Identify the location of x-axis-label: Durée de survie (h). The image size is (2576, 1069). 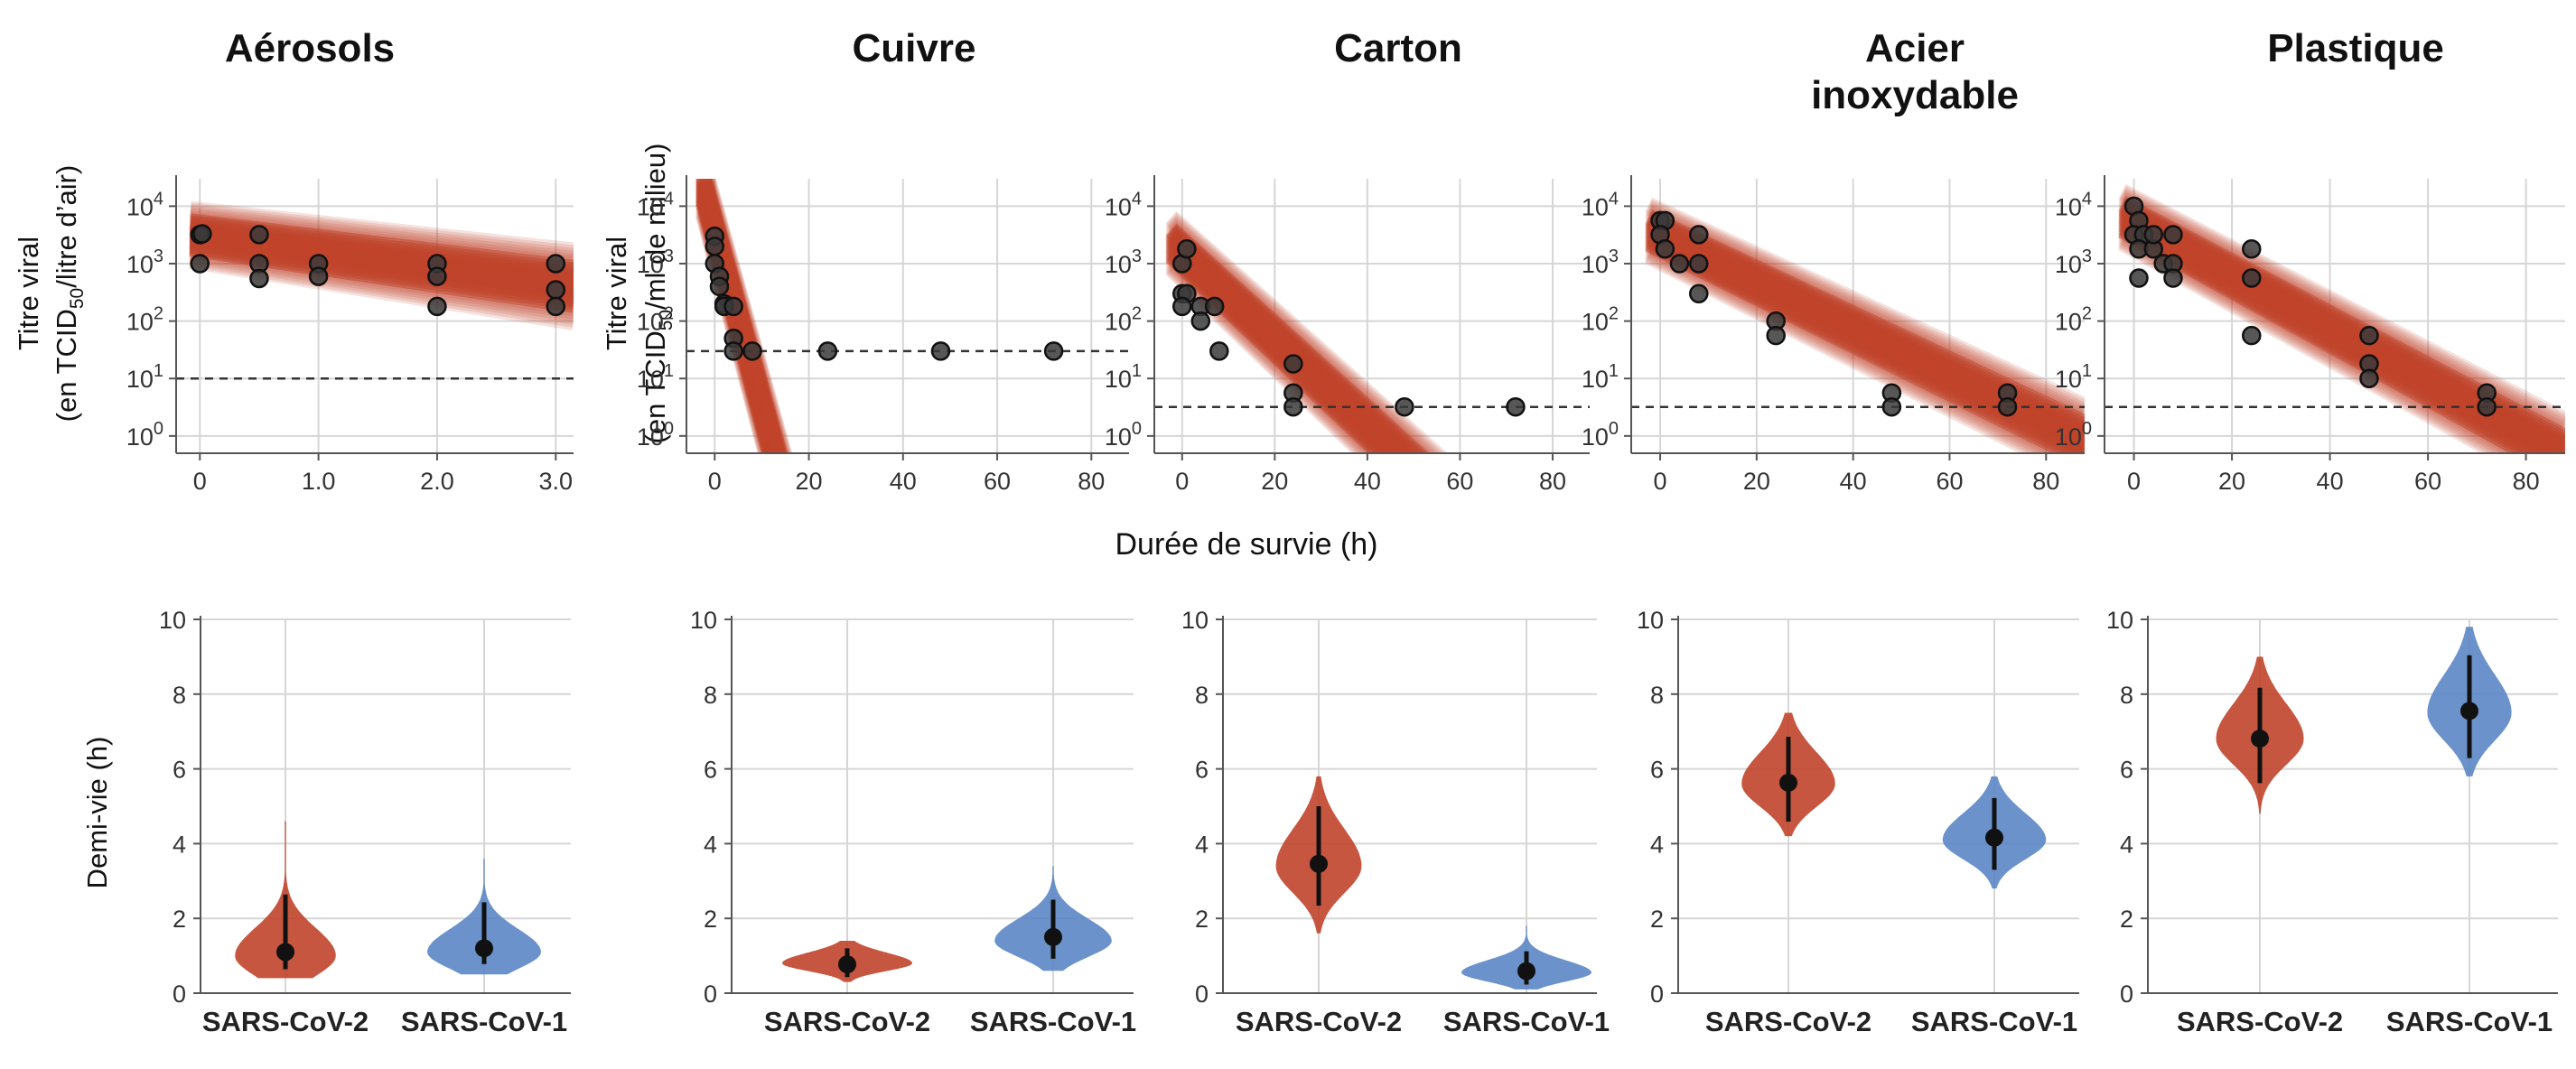
(1246, 544).